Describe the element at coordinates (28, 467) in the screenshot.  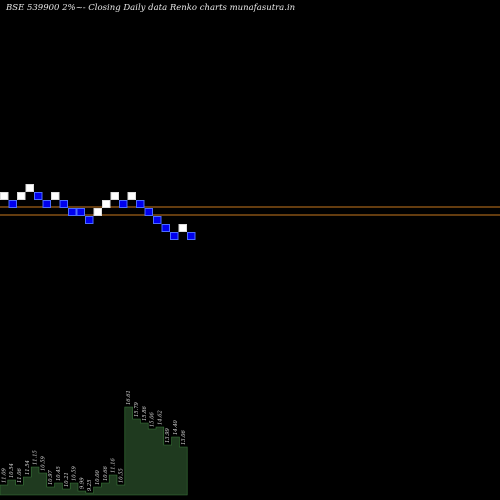
I see `volume-label: 11.54` at that location.